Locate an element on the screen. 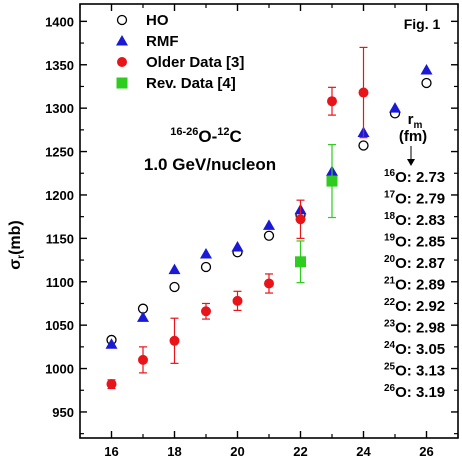  radius-mass-number: 26 is located at coordinates (390, 388).